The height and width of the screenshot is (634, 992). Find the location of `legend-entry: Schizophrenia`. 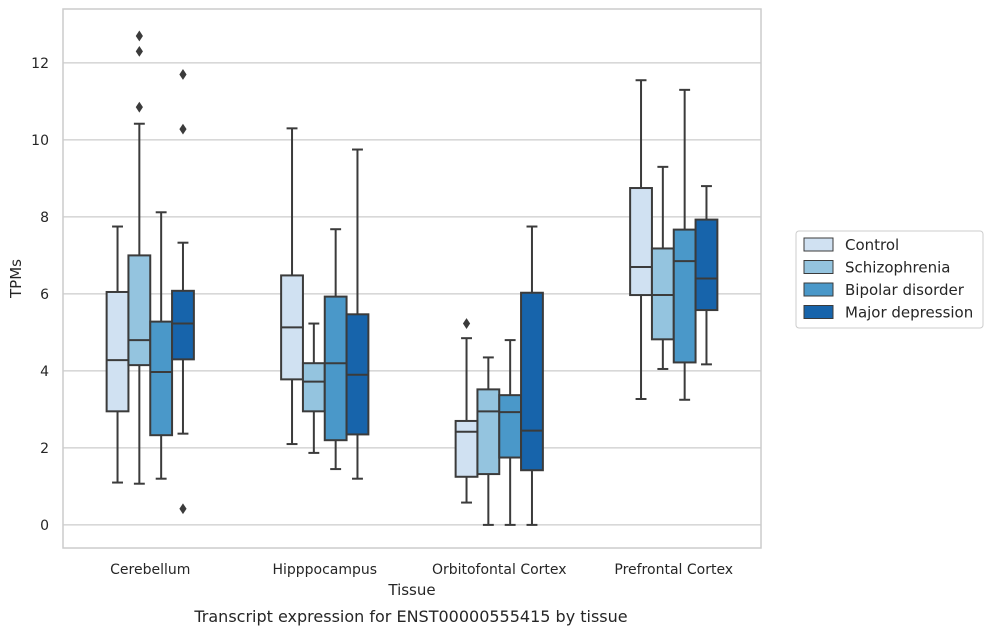

legend-entry: Schizophrenia is located at coordinates (876, 268).